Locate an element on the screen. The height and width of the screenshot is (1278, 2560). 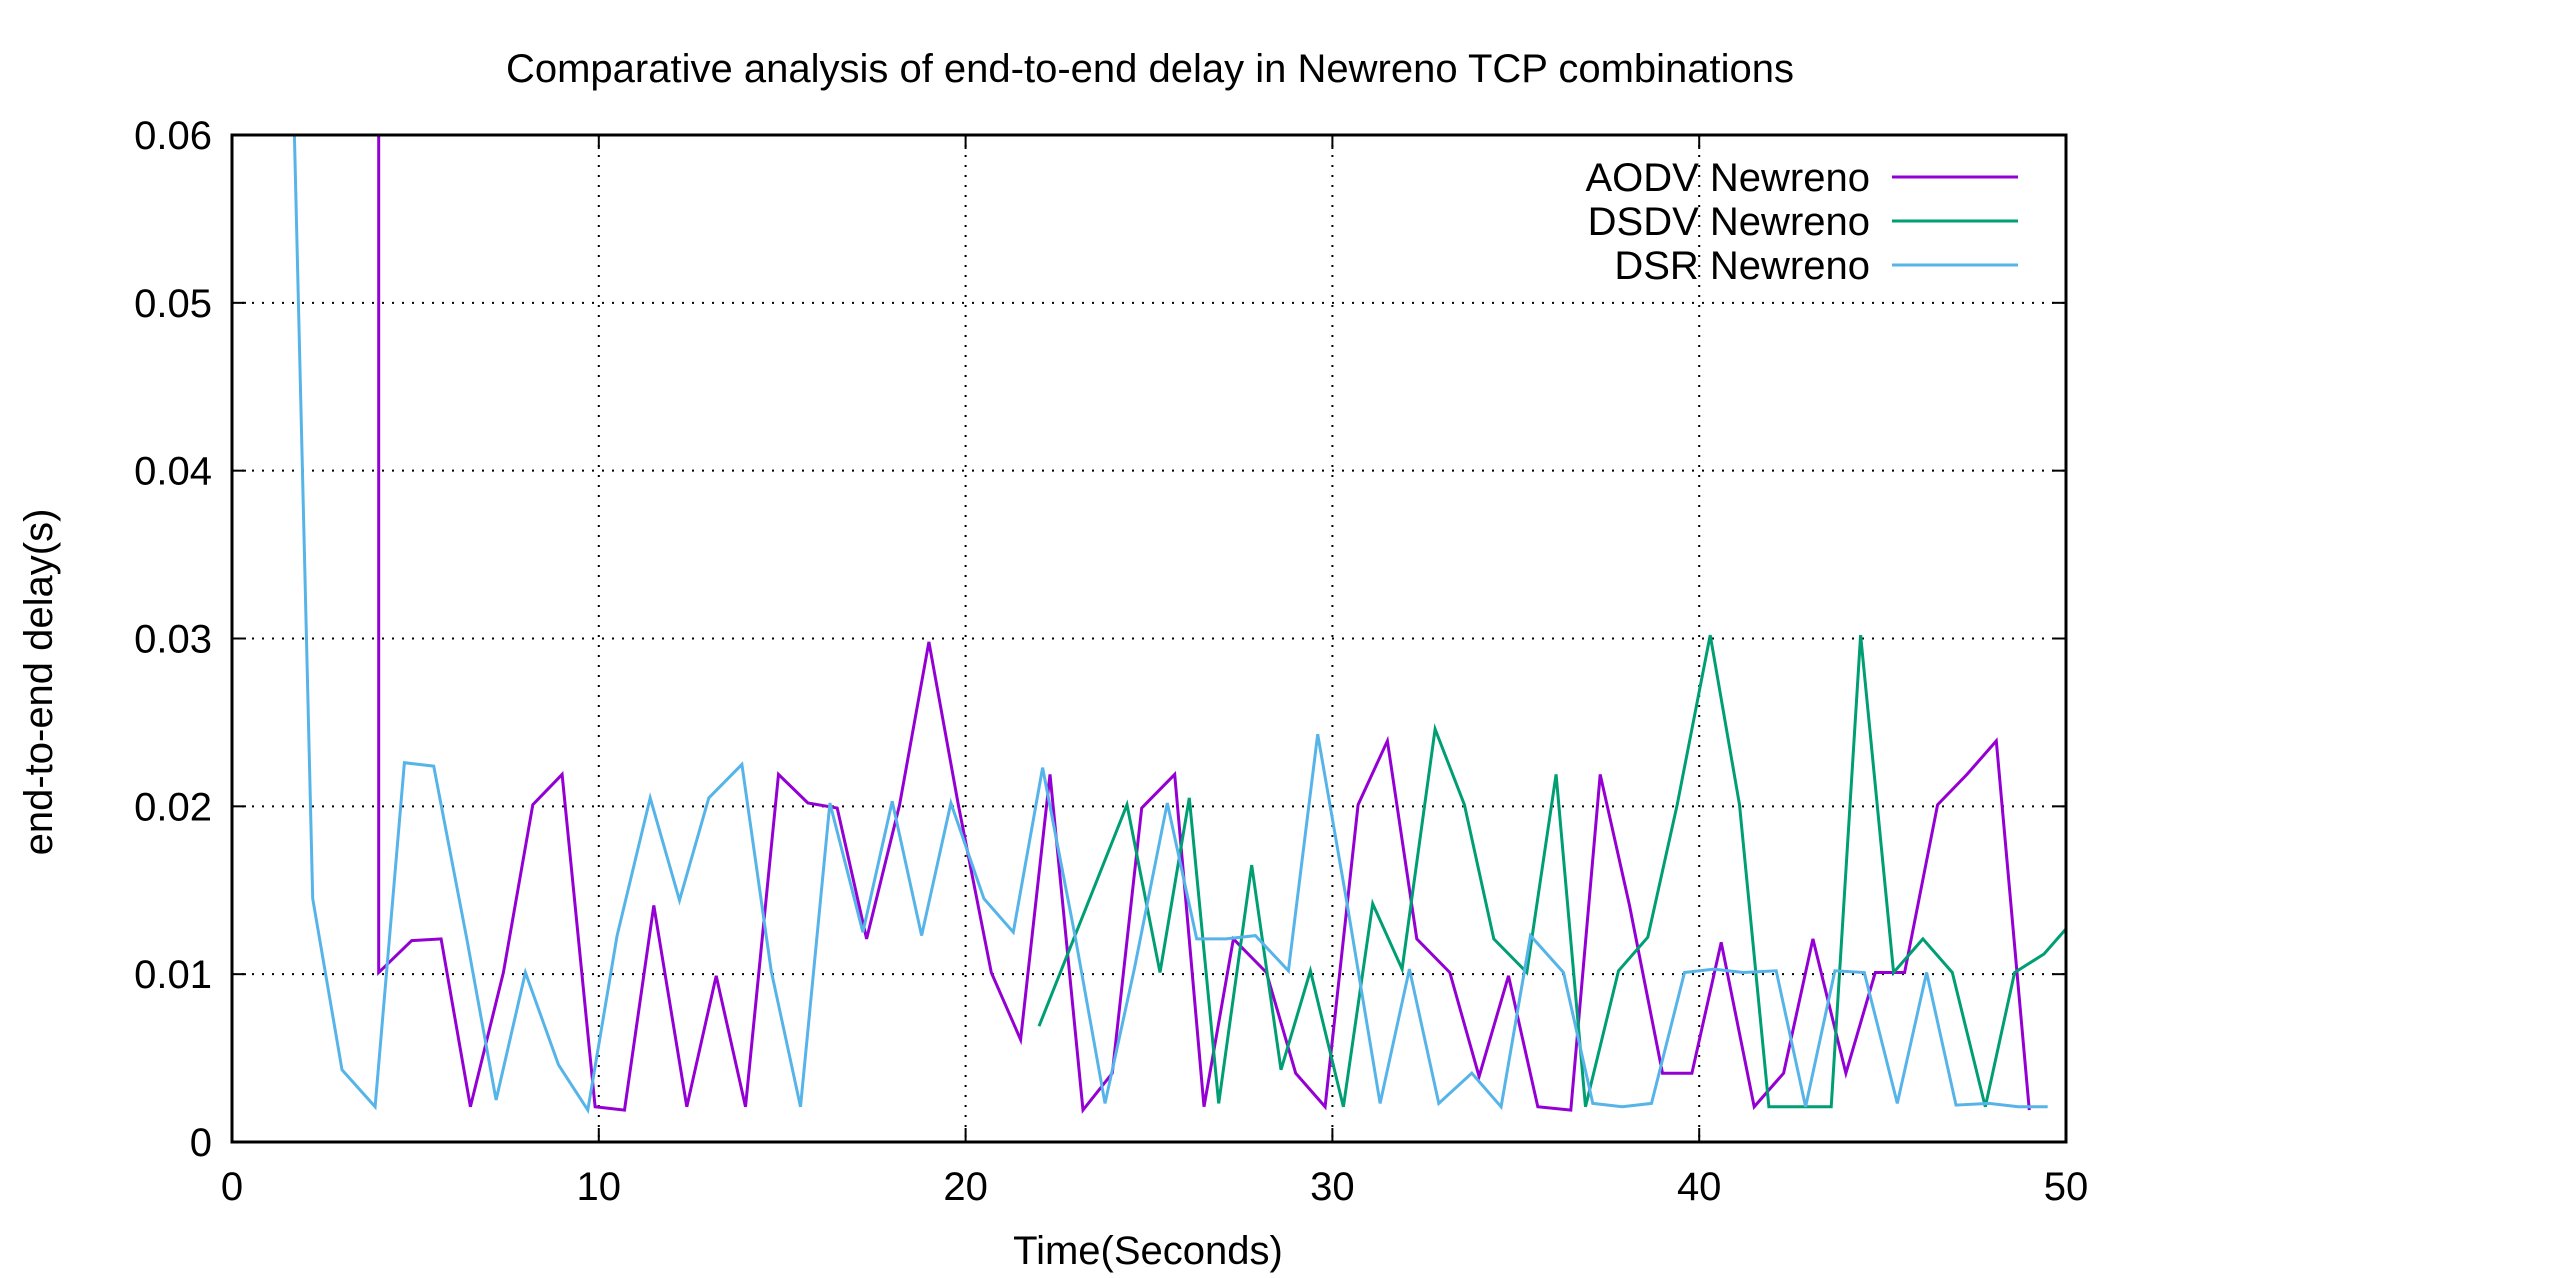
series-line-dsdv-newreno is located at coordinates (1552, 871).